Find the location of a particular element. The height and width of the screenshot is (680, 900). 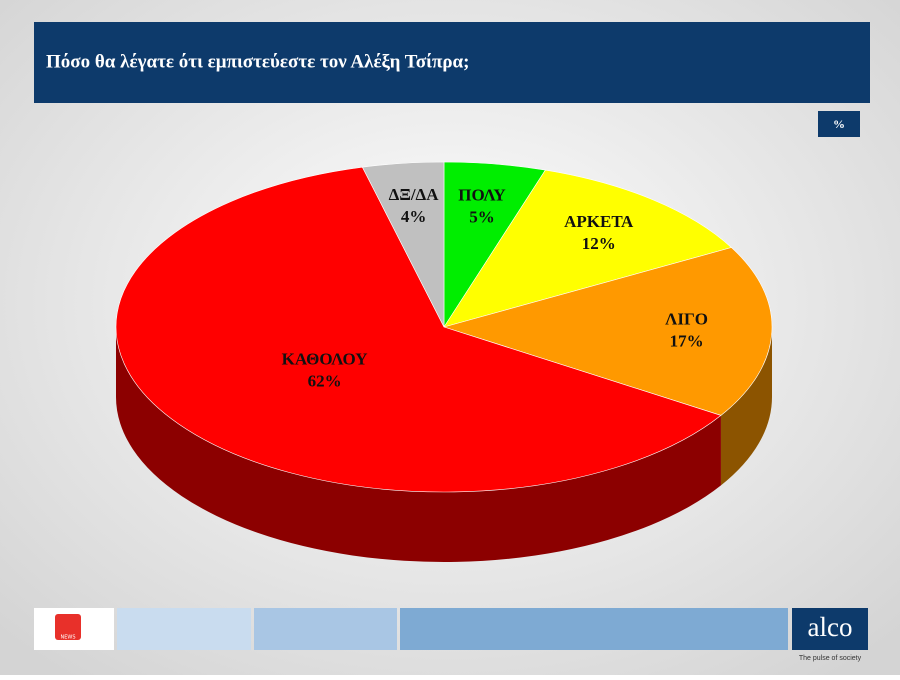

slice-label: ΚΑΘΟΛΟΥ is located at coordinates (325, 359).